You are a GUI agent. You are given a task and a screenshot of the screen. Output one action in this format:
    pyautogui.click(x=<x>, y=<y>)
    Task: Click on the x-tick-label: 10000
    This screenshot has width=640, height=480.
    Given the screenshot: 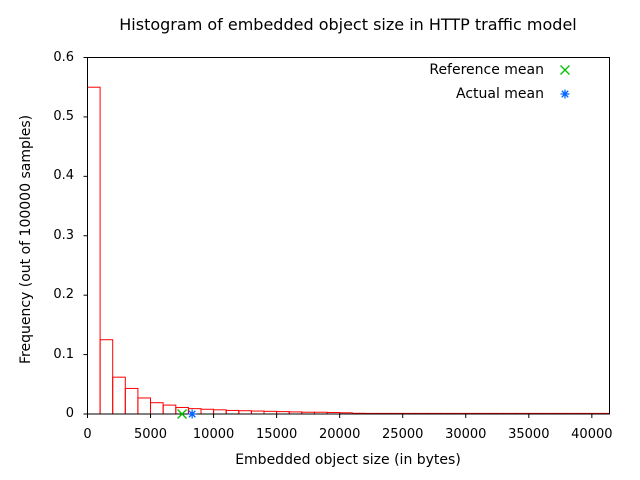 What is the action you would take?
    pyautogui.click(x=213, y=434)
    